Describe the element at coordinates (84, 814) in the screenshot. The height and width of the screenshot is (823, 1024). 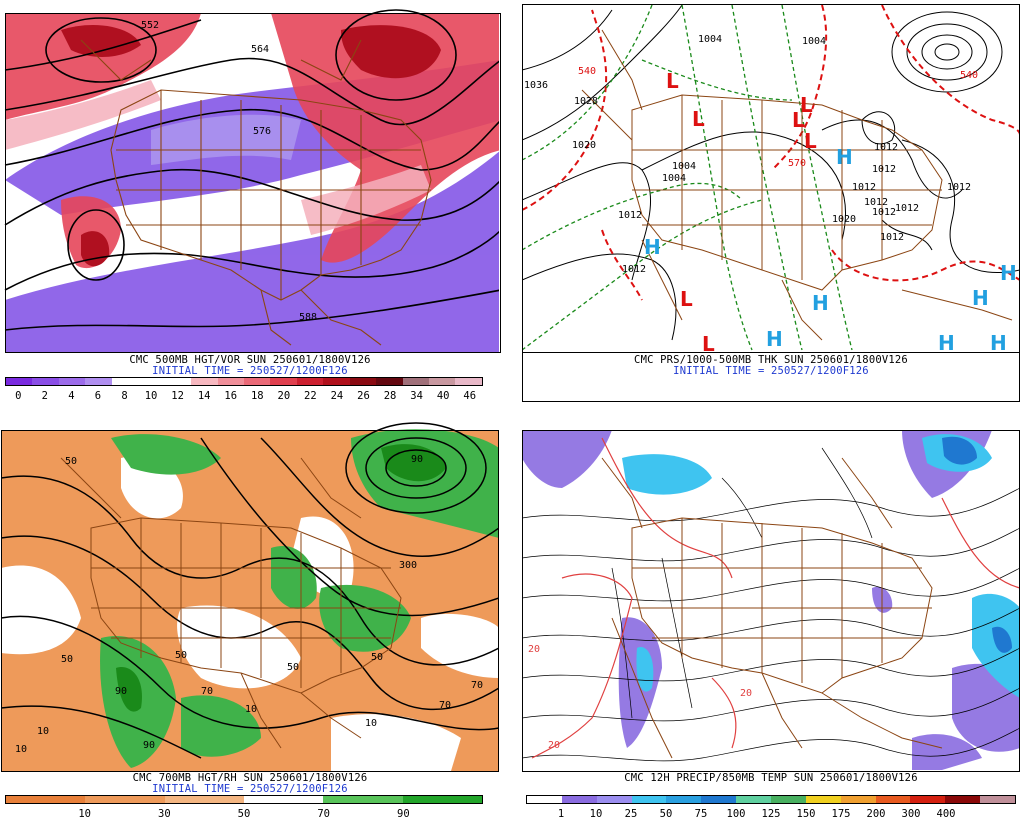
I see `colorbar-label: 10` at that location.